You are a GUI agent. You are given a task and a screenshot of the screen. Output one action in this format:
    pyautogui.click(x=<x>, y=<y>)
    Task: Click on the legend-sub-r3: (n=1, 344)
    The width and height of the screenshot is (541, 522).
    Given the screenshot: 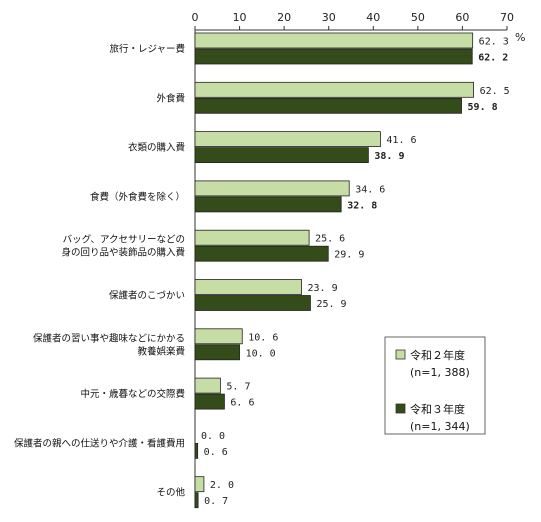 What is the action you would take?
    pyautogui.click(x=440, y=426)
    